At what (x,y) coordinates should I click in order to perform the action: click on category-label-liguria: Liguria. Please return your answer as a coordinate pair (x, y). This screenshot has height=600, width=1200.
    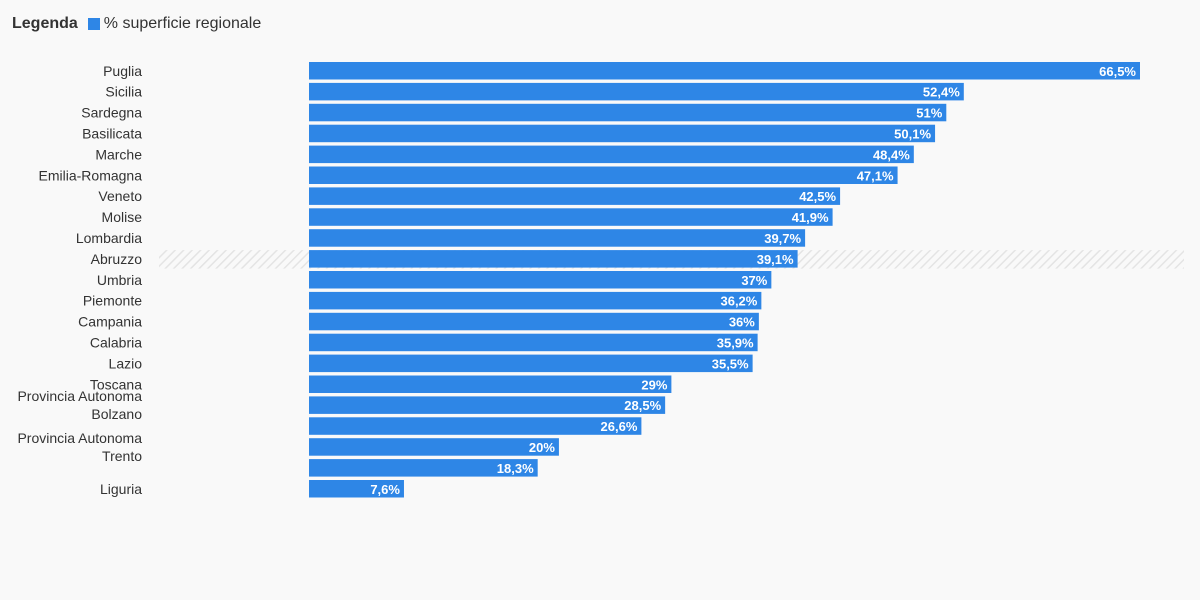
    Looking at the image, I should click on (121, 489).